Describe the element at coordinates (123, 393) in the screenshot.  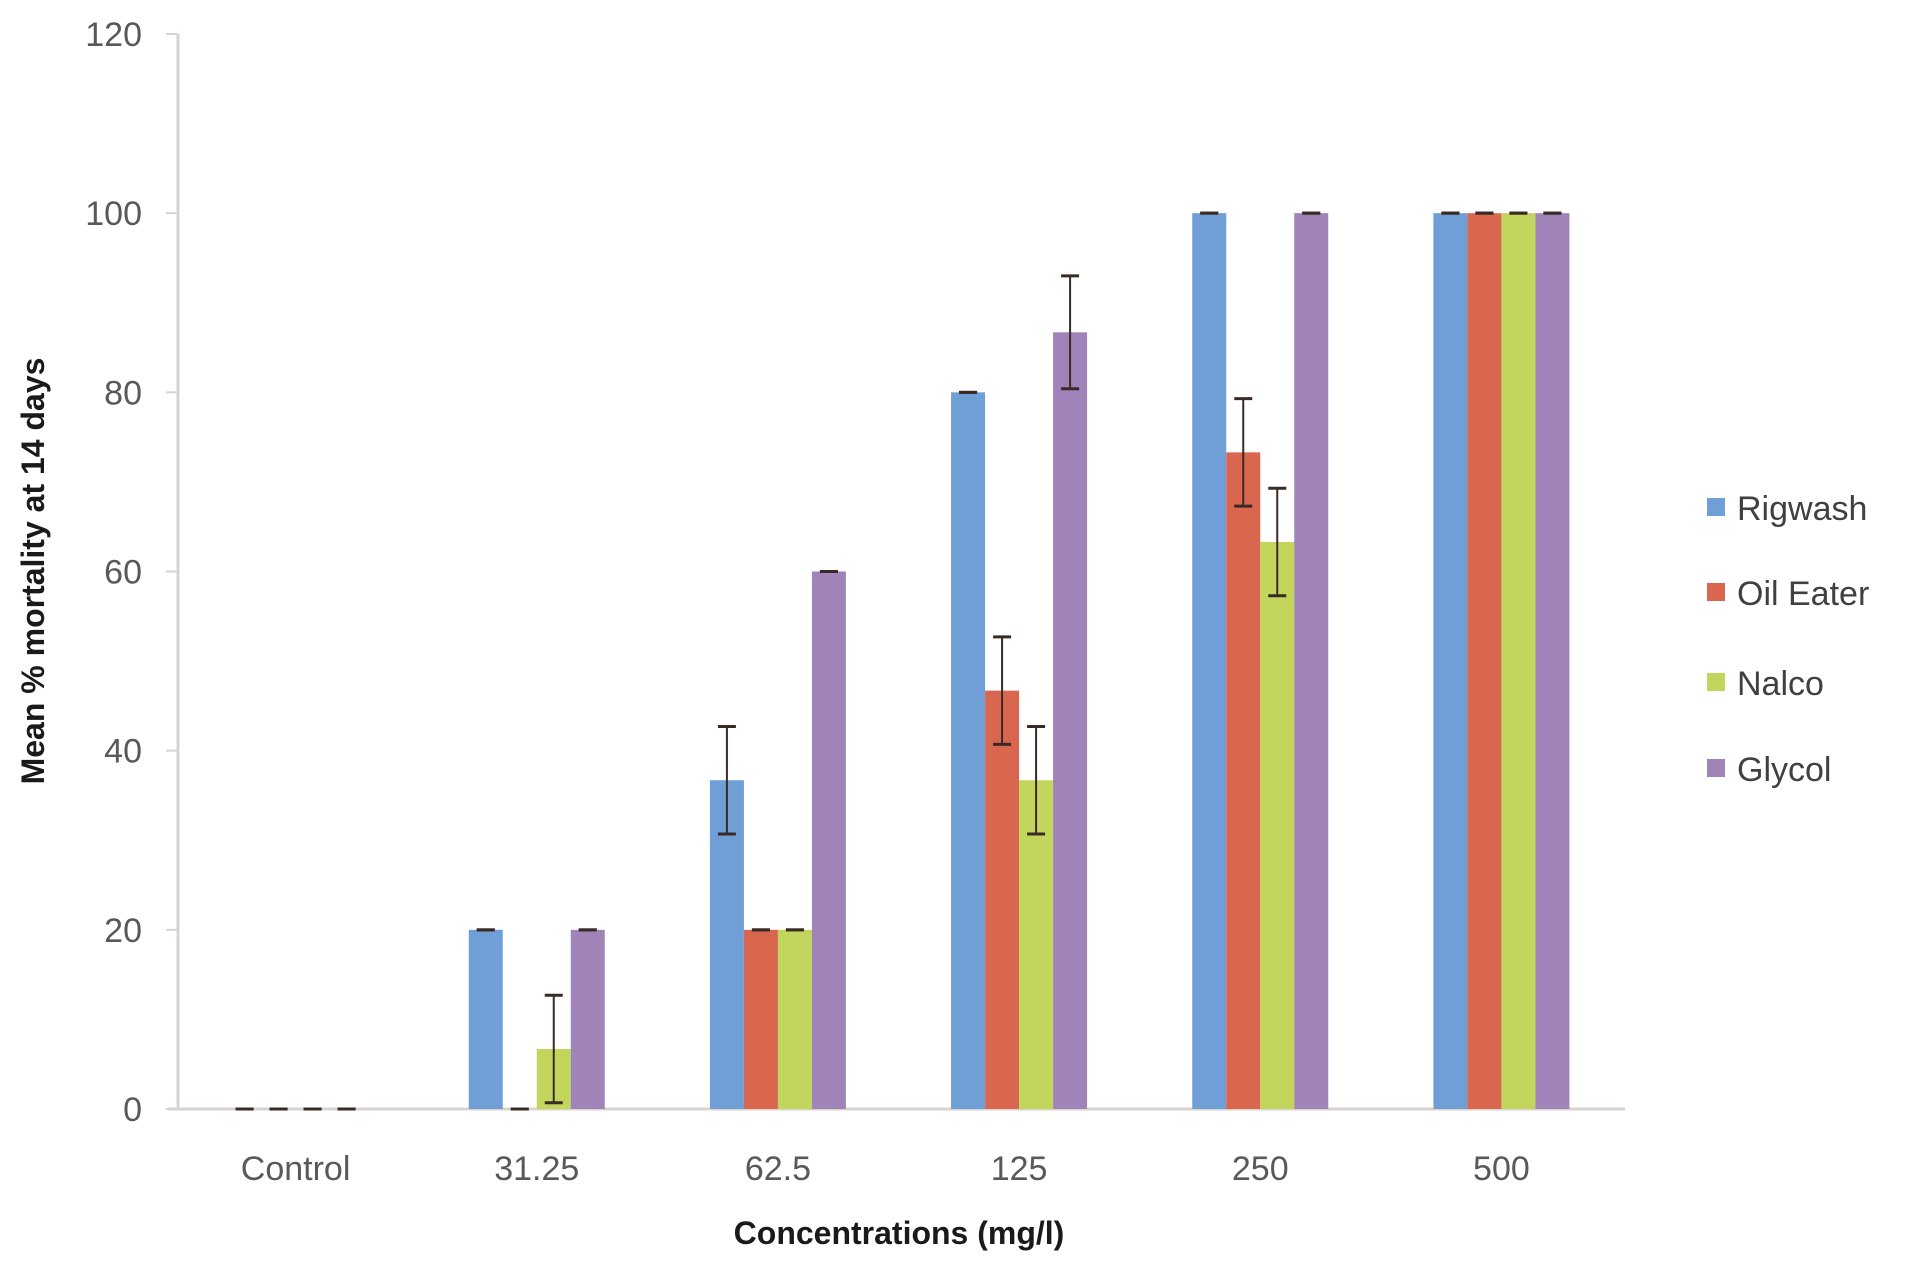
I see `y-tick-label: 80` at that location.